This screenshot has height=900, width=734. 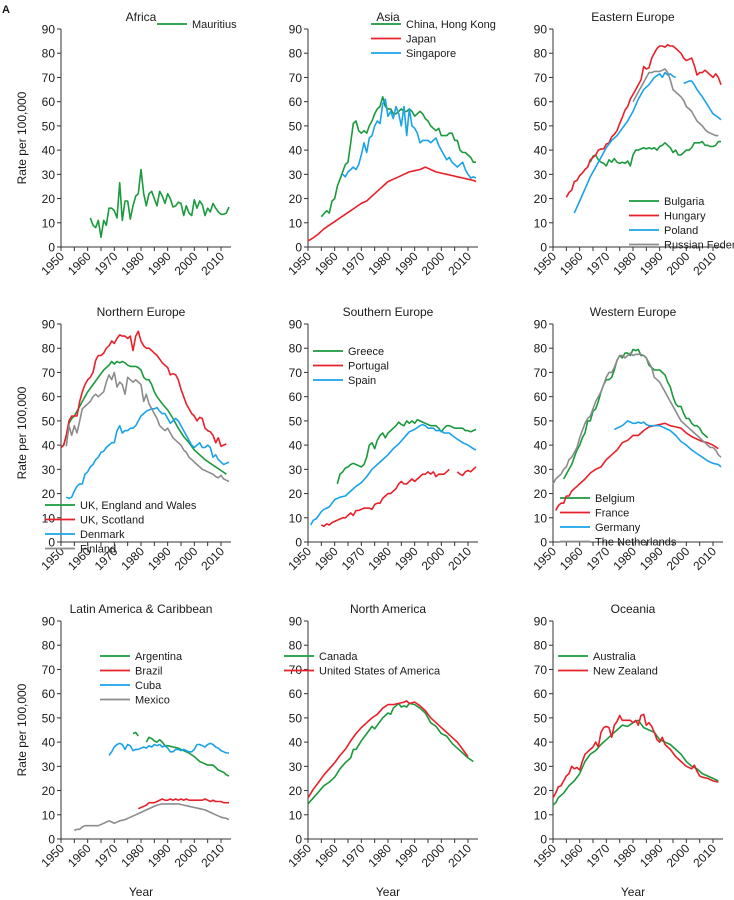 What do you see at coordinates (633, 892) in the screenshot?
I see `x-axis-label: Year` at bounding box center [633, 892].